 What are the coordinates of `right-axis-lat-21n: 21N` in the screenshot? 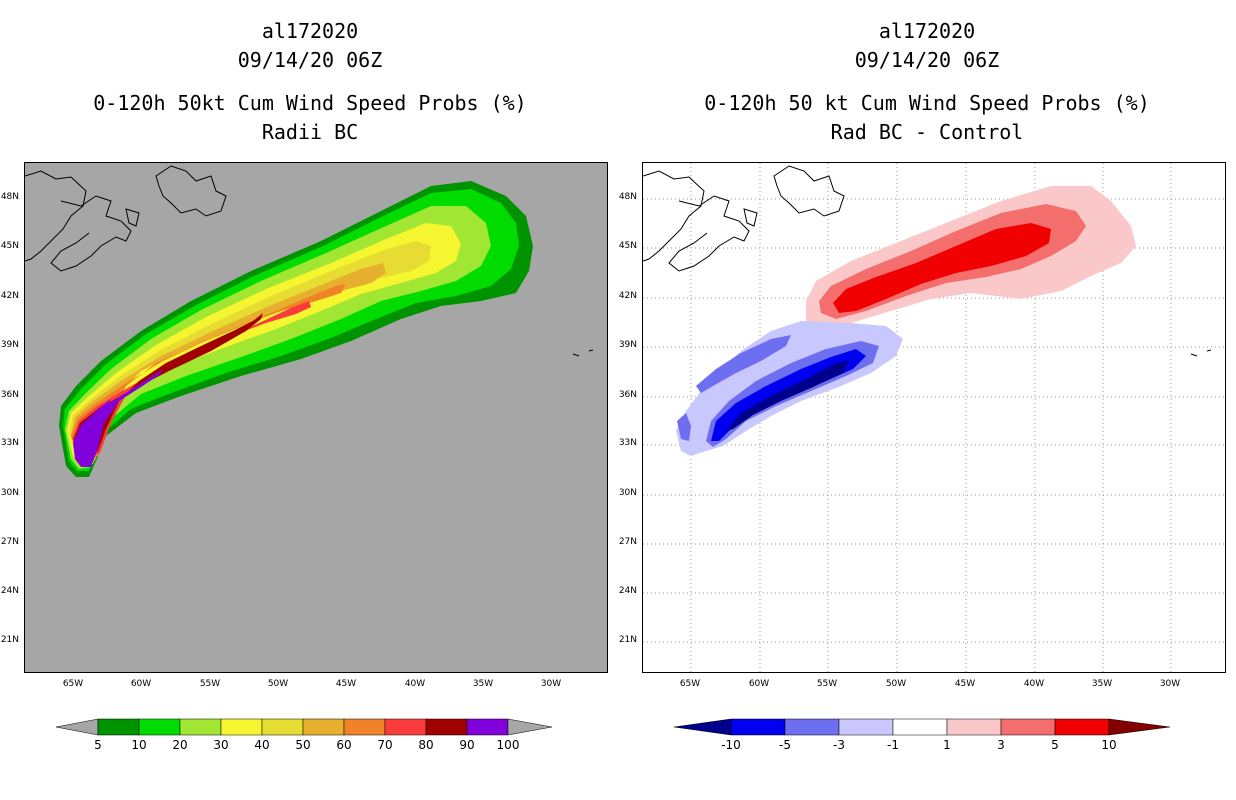 It's located at (627, 640).